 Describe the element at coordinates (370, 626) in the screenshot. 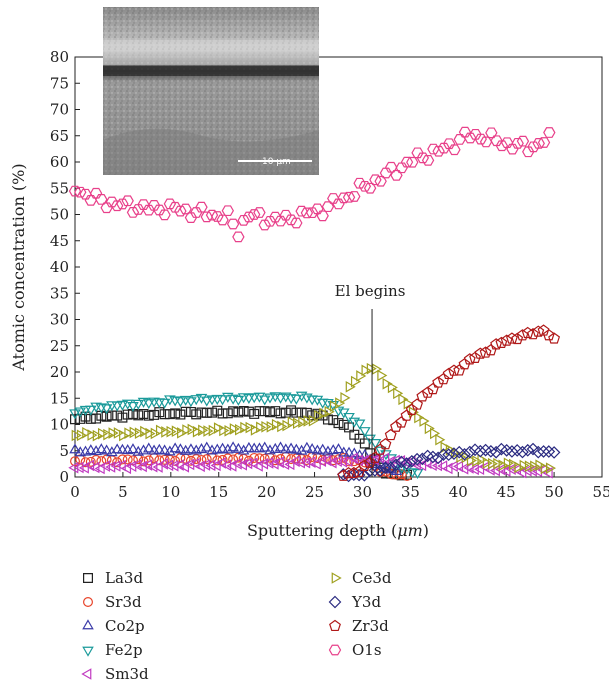

I see `legend-label: Zr3d` at that location.